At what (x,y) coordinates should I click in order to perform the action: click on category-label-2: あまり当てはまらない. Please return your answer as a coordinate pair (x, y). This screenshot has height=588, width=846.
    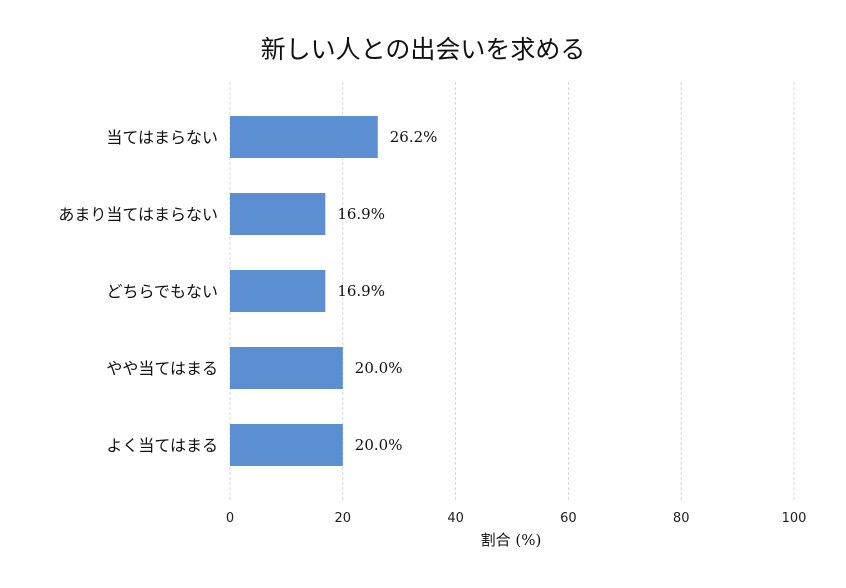
    Looking at the image, I should click on (138, 214).